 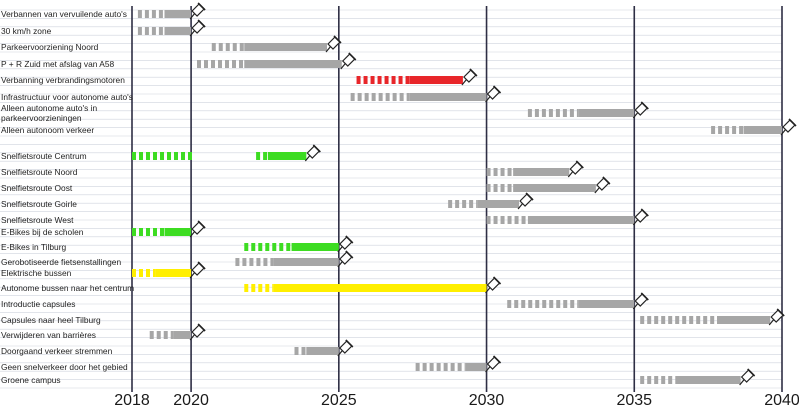 I want to click on task-label: Doorgaand verkeer stremmen, so click(x=57, y=351).